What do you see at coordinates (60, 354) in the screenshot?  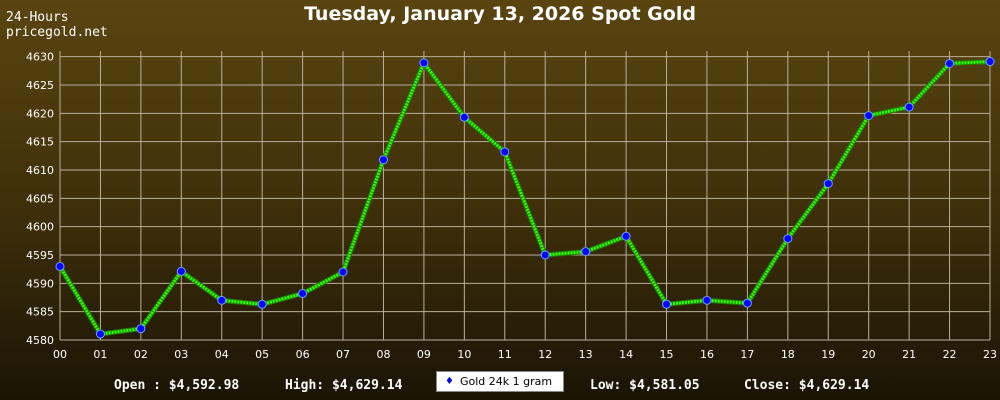 I see `x-tick-label: 00` at bounding box center [60, 354].